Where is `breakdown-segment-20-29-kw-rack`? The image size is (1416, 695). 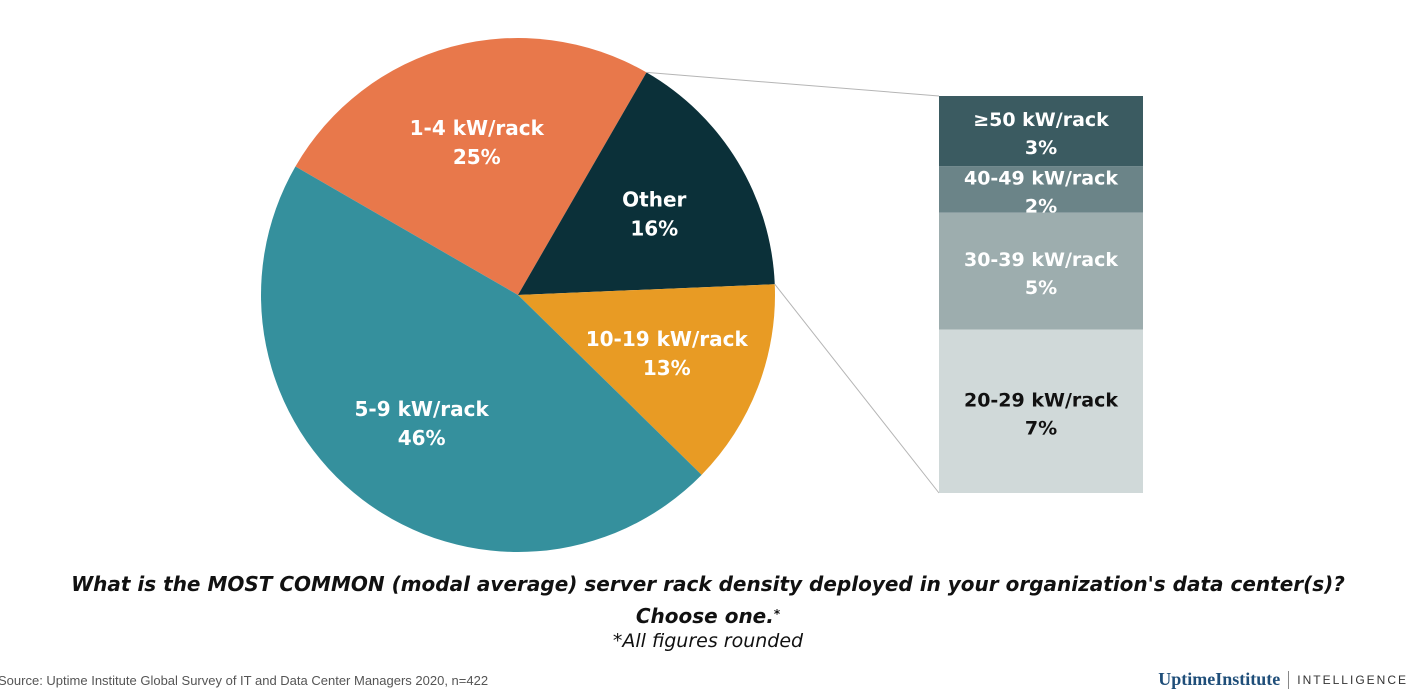
breakdown-segment-20-29-kw-rack is located at coordinates (1041, 411).